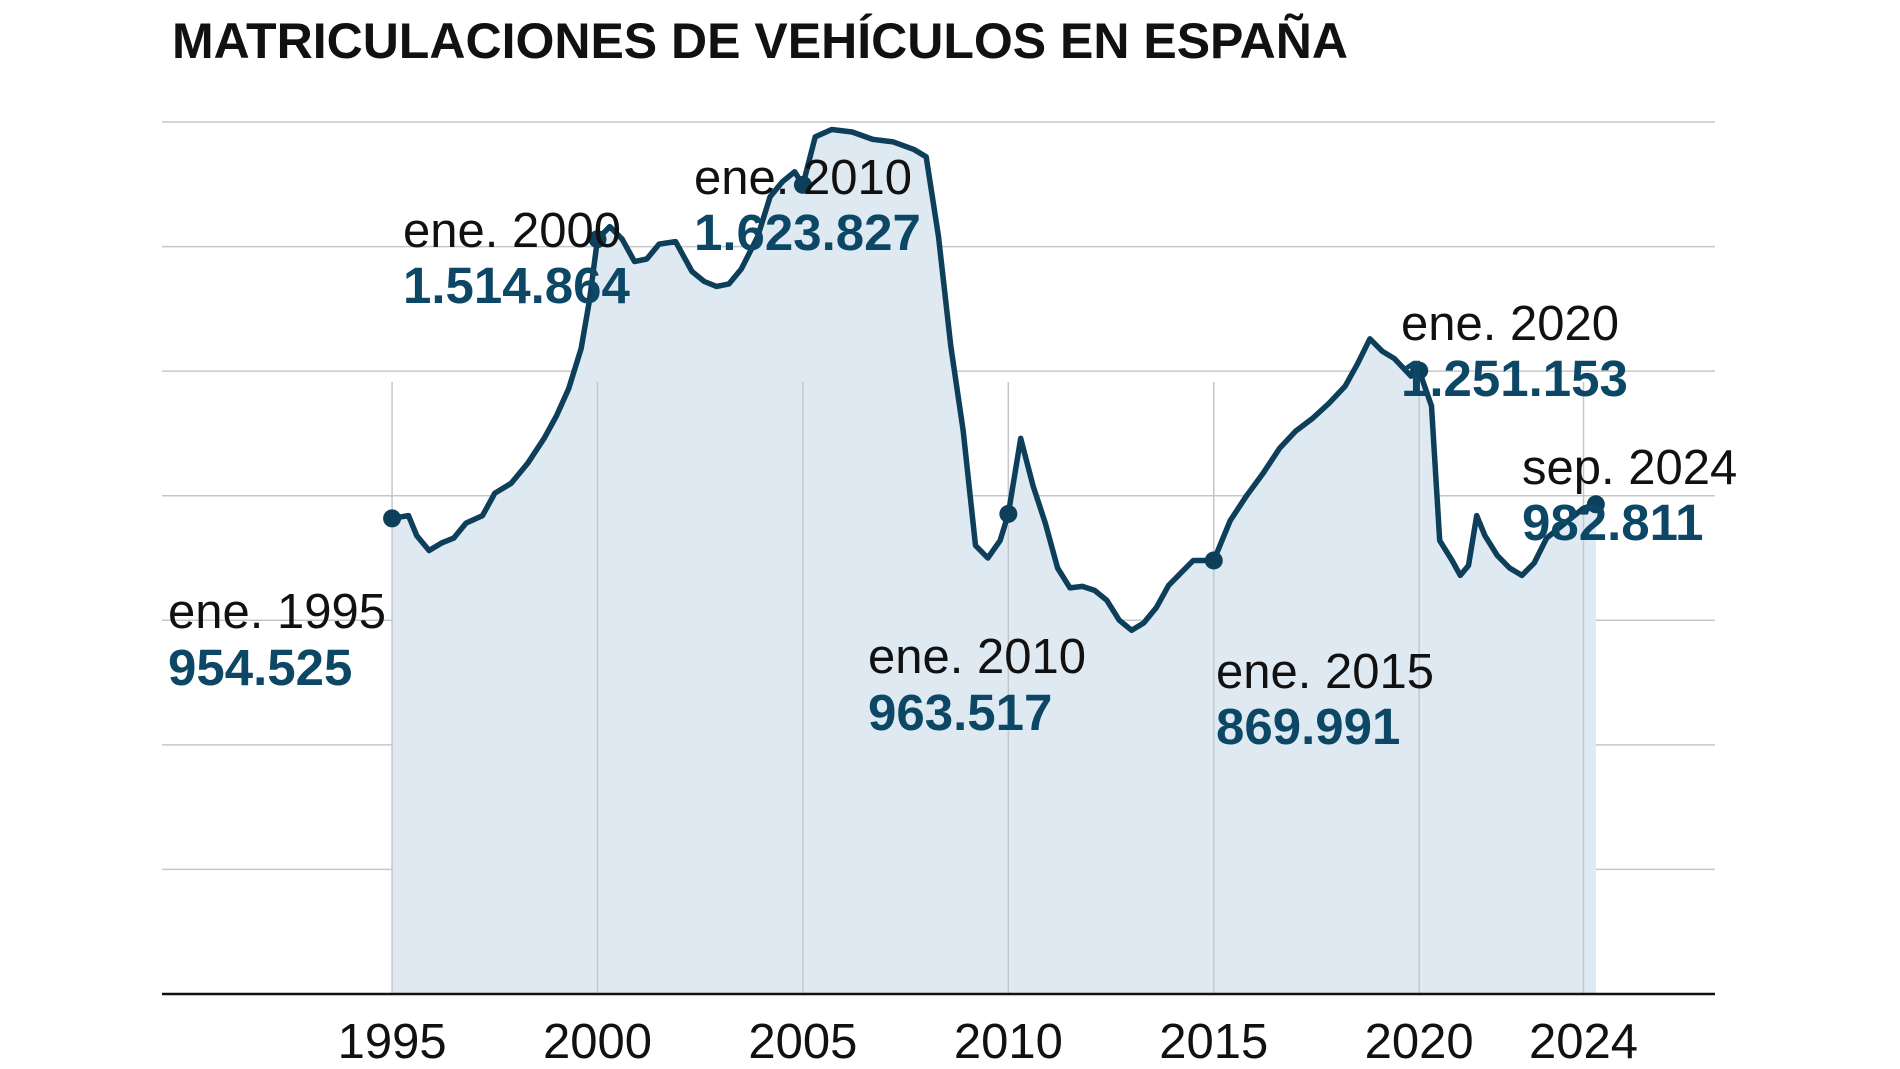  Describe the element at coordinates (1583, 1042) in the screenshot. I see `x-tick-label-2024: 2024` at that location.